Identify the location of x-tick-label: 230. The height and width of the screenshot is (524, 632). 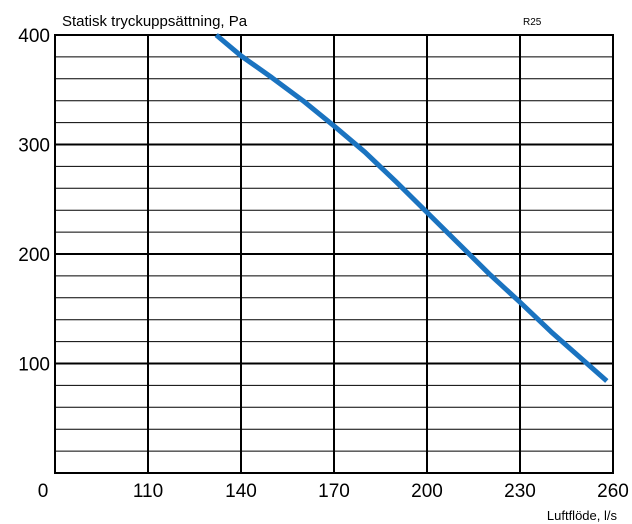
(520, 491).